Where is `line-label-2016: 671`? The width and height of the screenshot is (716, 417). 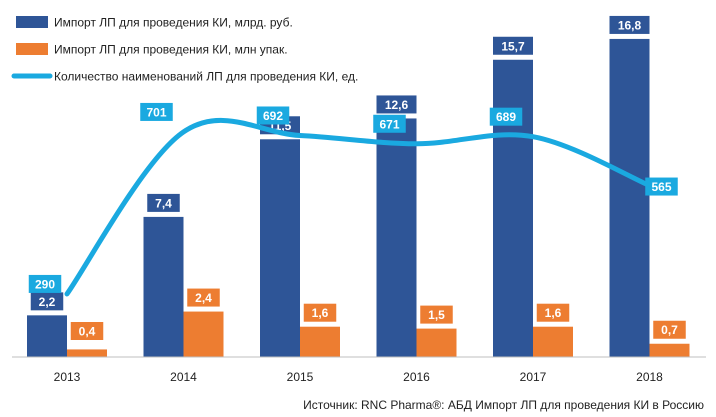 line-label-2016: 671 is located at coordinates (389, 124).